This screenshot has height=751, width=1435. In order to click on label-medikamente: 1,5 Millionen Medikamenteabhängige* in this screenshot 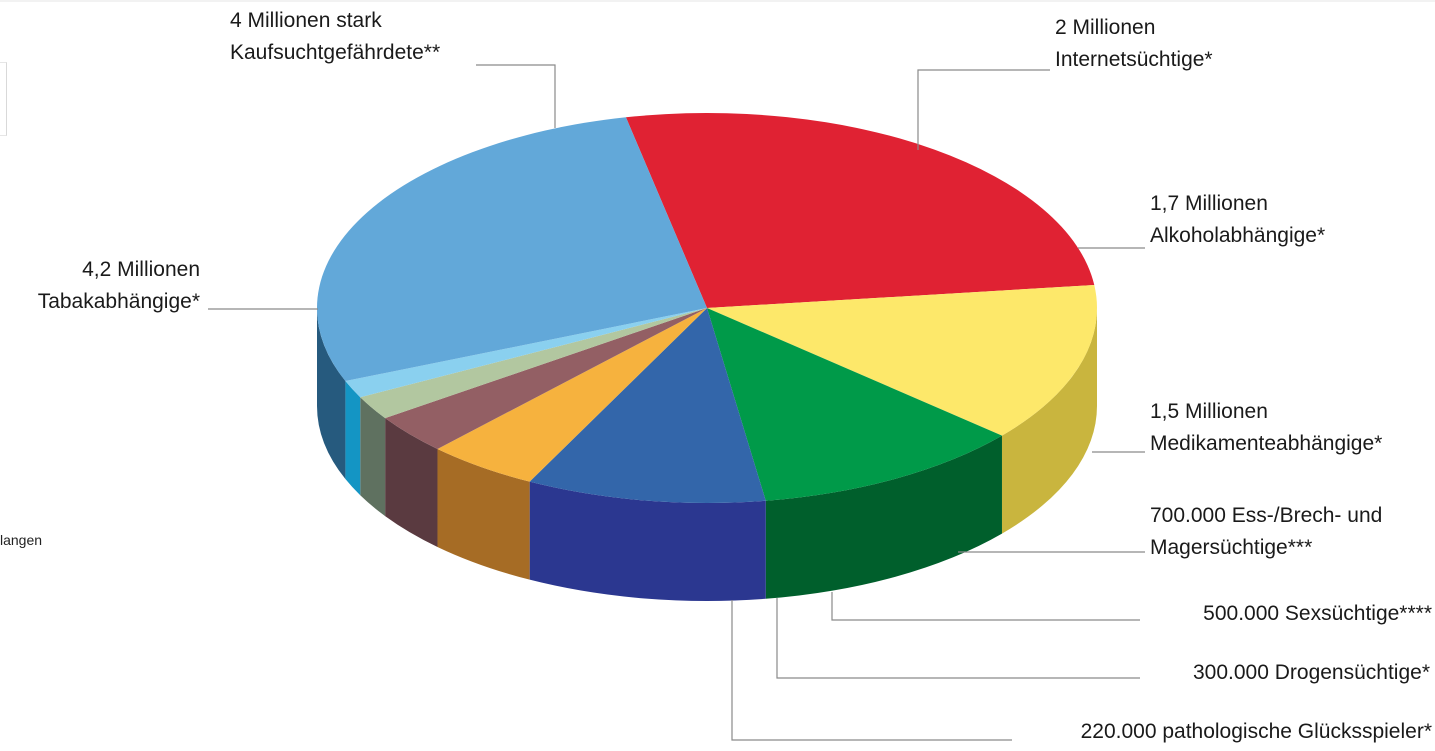, I will do `click(1266, 428)`.